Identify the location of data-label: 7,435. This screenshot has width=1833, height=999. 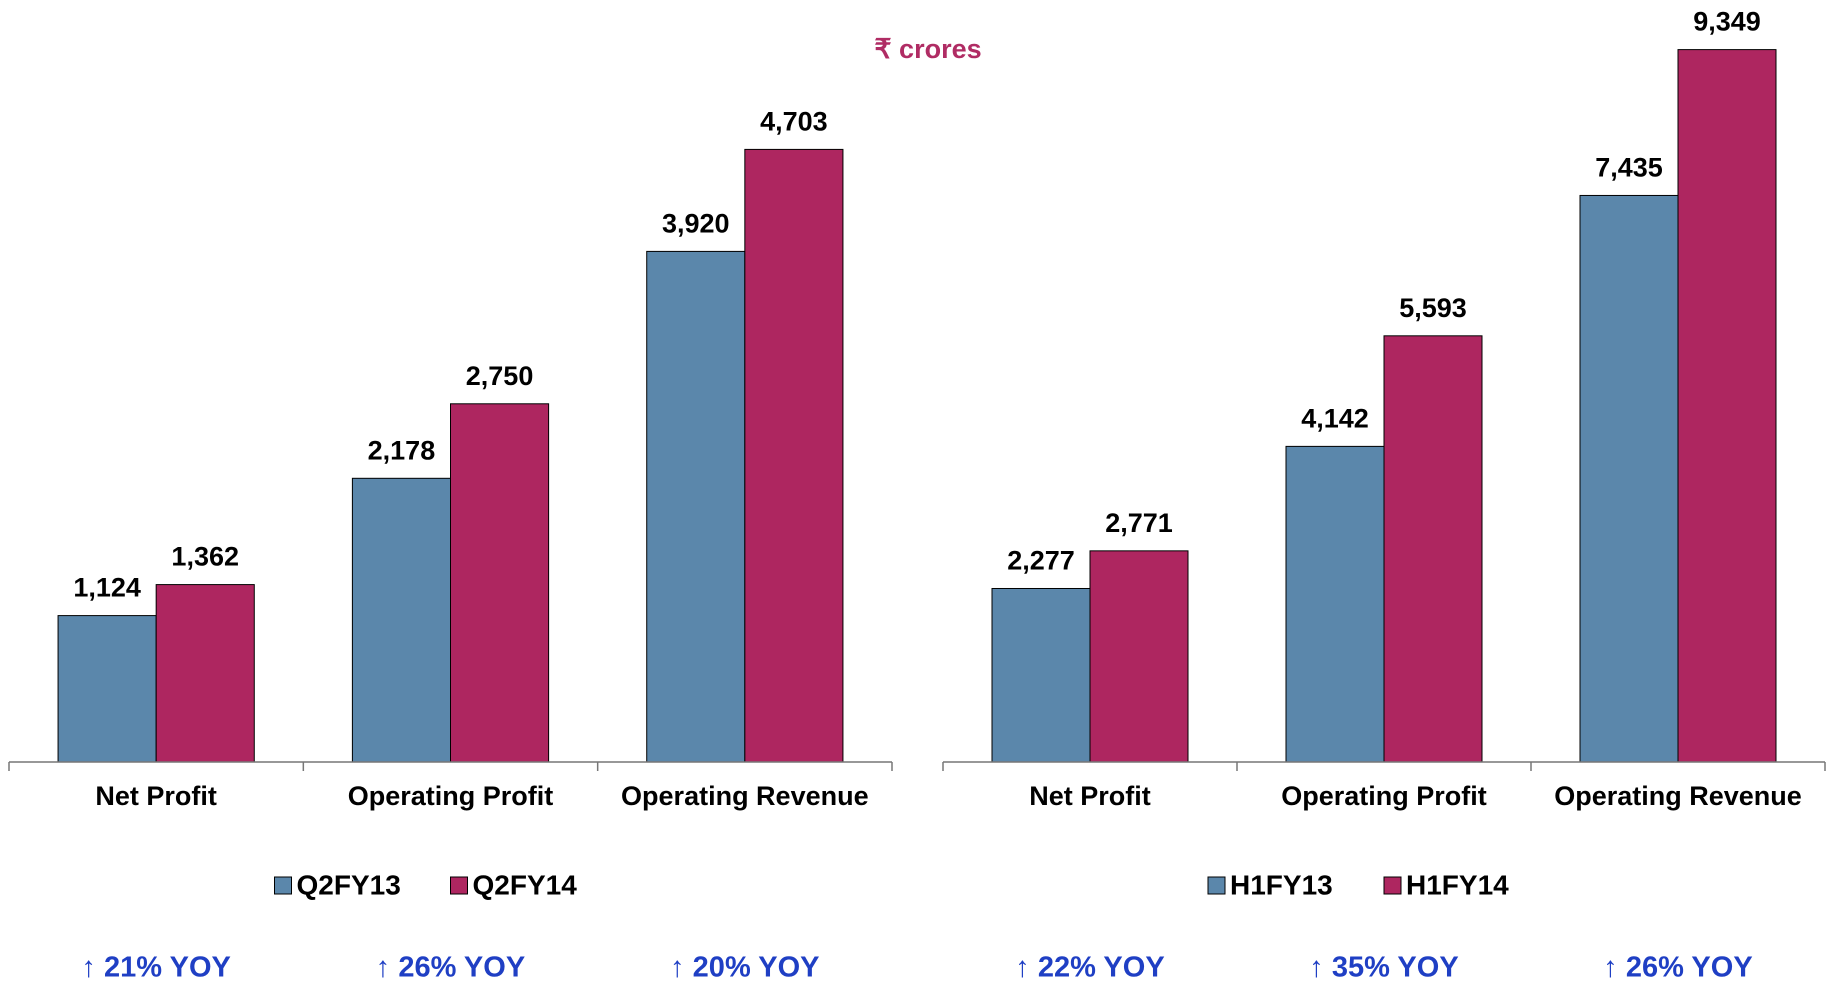
(1629, 168).